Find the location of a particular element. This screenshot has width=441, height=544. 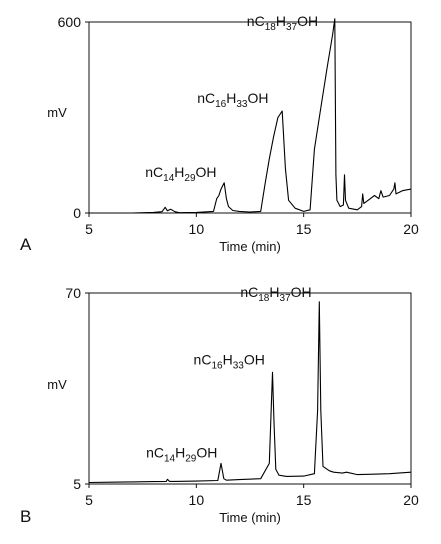

panel-label: A is located at coordinates (26, 244).